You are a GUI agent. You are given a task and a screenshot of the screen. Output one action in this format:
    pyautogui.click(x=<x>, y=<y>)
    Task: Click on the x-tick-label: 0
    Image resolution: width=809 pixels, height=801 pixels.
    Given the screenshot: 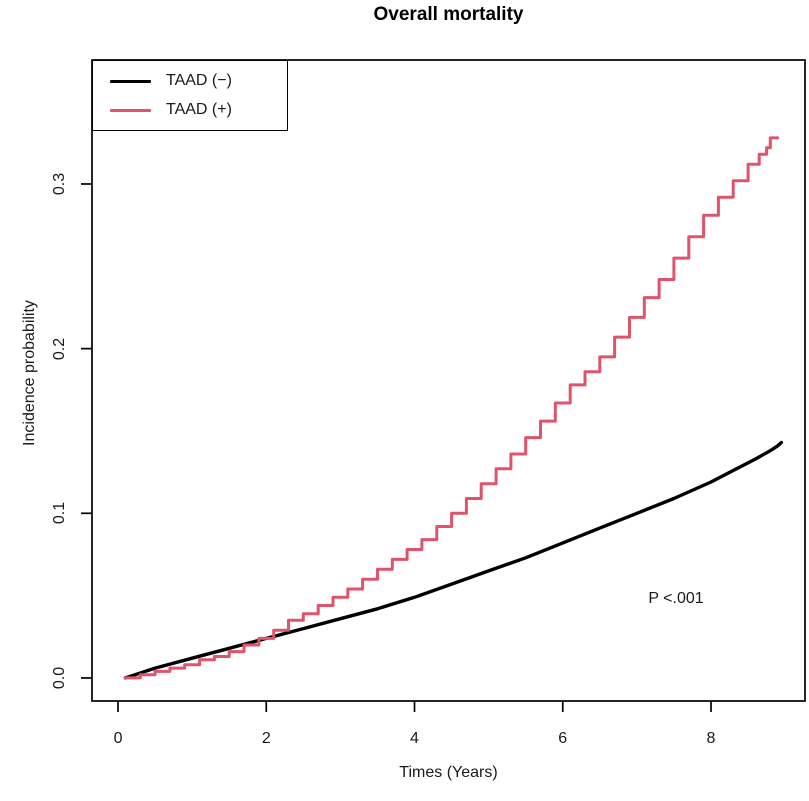 What is the action you would take?
    pyautogui.click(x=118, y=738)
    